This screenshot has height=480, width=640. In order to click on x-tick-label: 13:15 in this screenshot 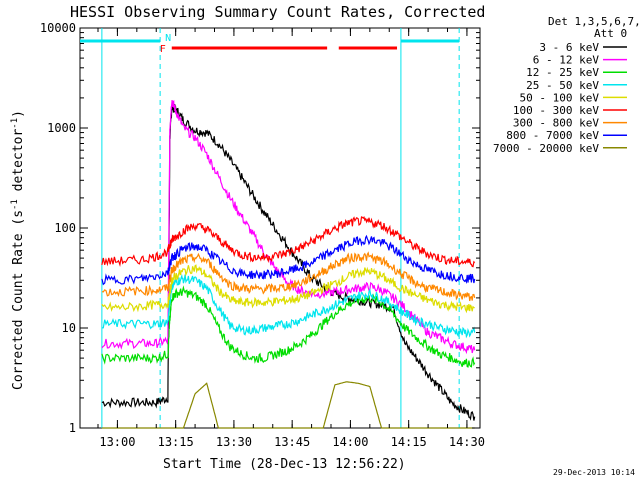, I will do `click(176, 442)`.